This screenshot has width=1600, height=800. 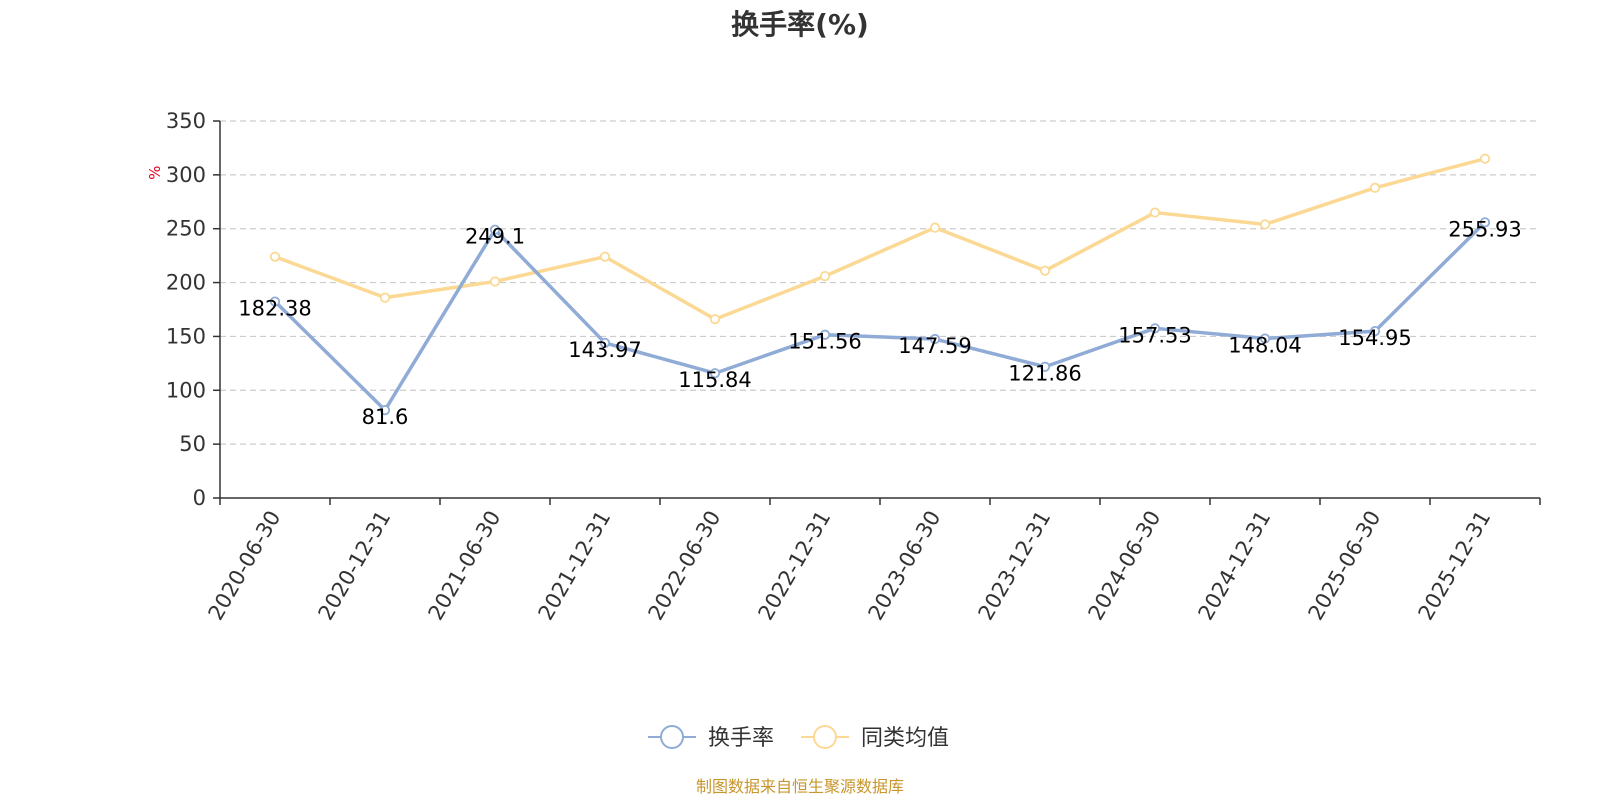 I want to click on y-tick-label: 50, so click(x=192, y=444).